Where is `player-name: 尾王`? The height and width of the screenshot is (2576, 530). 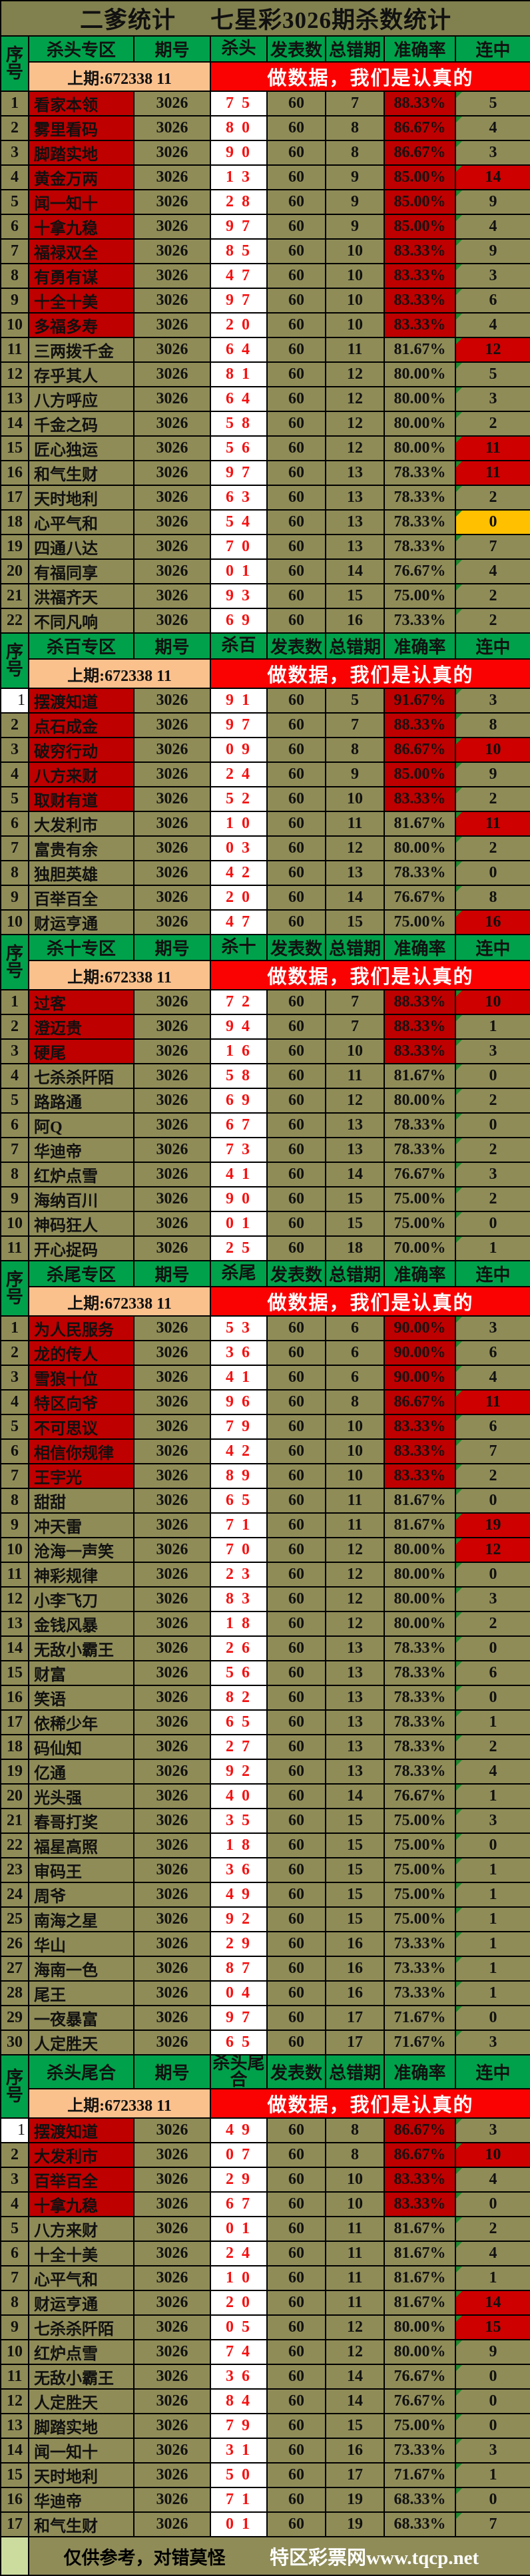
player-name: 尾王 is located at coordinates (81, 1993).